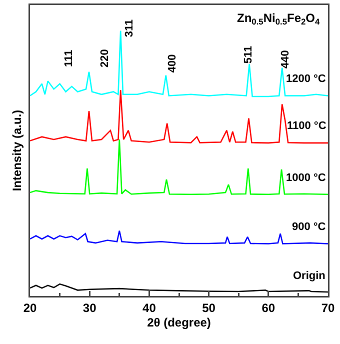 This screenshot has height=344, width=340. What do you see at coordinates (248, 55) in the screenshot?
I see `annotation: 511` at bounding box center [248, 55].